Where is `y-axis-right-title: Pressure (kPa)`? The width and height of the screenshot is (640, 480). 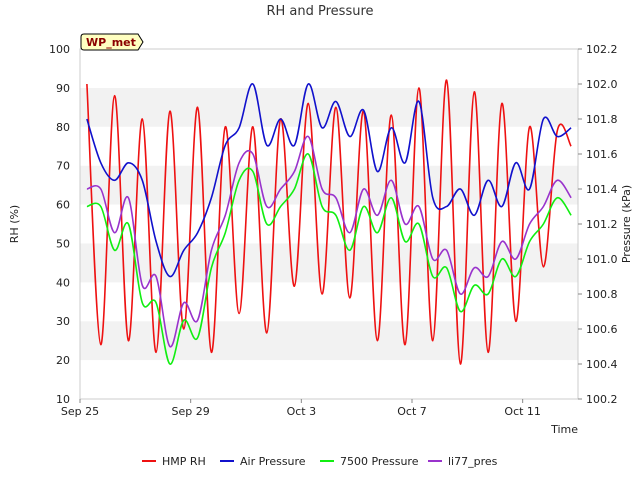
y-axis-right-title: Pressure (kPa) is located at coordinates (626, 224).